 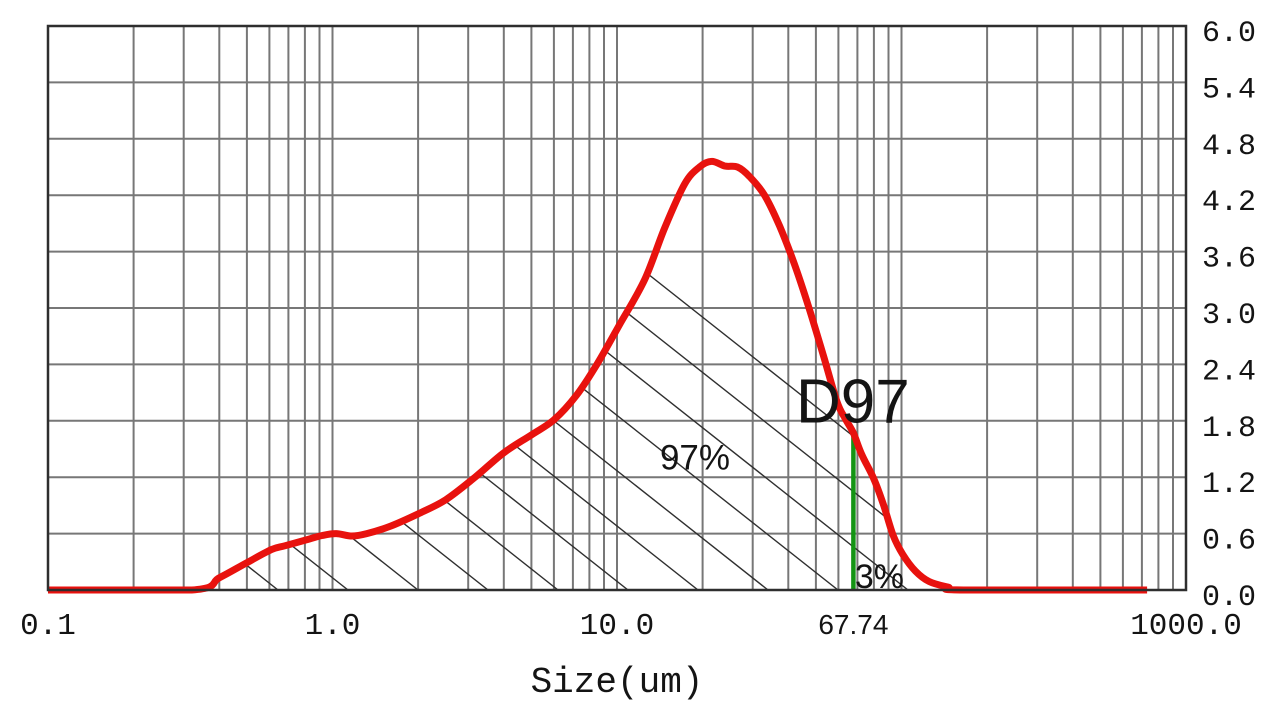 What do you see at coordinates (695, 458) in the screenshot?
I see `annotation-percent-left: 97%` at bounding box center [695, 458].